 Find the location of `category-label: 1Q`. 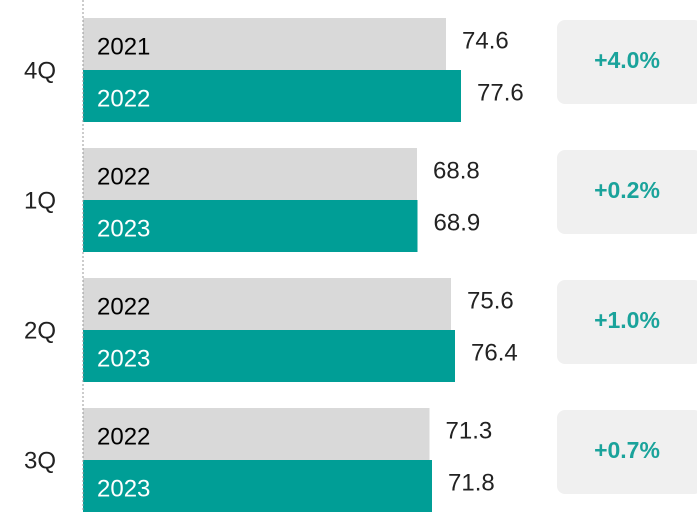

category-label: 1Q is located at coordinates (40, 200).